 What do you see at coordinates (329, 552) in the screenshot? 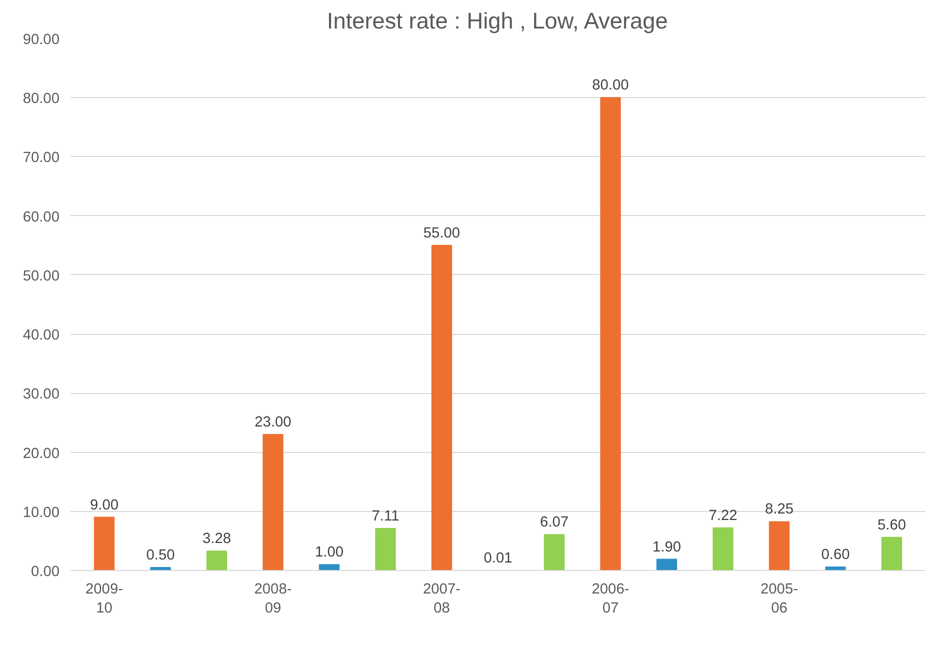
I see `data-label: 1.00` at bounding box center [329, 552].